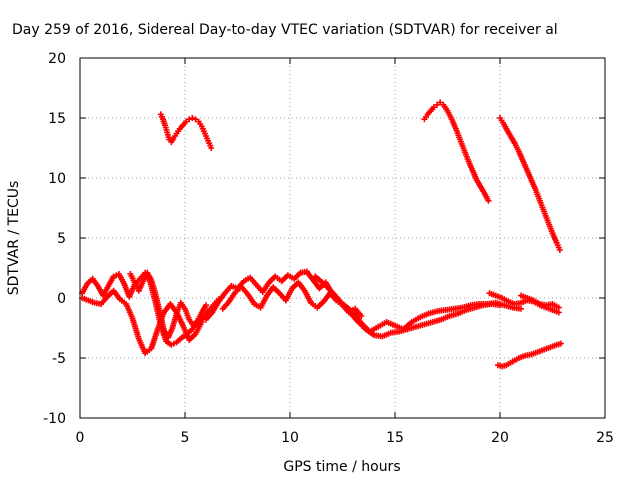  I want to click on y-tick-label: -5, so click(59, 359).